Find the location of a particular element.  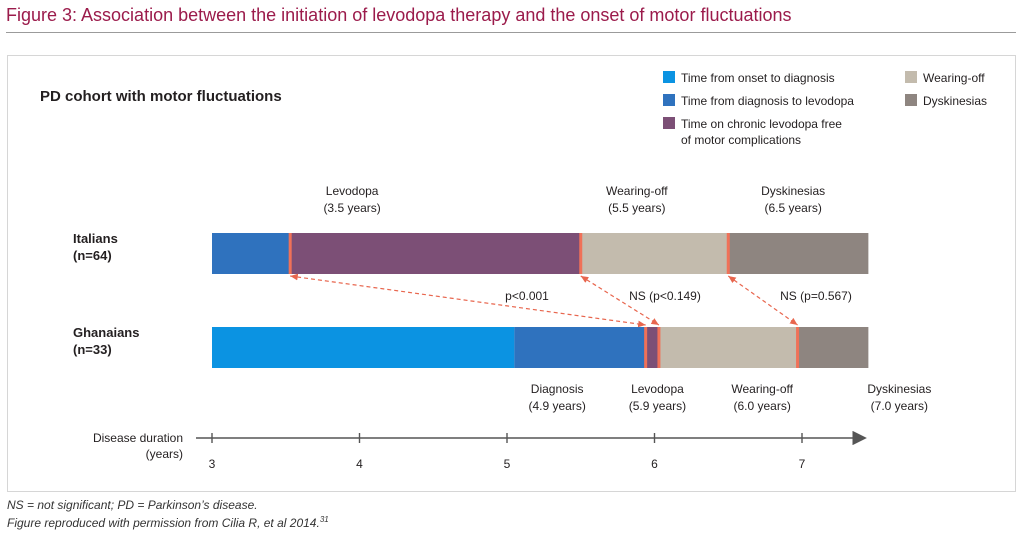

annotation-italians-1-line-1: Levodopa is located at coordinates (352, 191).